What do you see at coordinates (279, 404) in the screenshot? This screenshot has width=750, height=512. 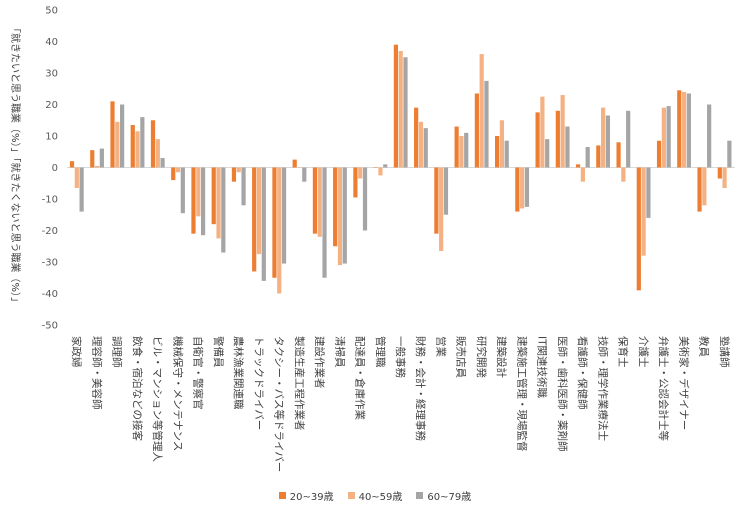 I see `category-label: タクシー・バス等ドライバー` at bounding box center [279, 404].